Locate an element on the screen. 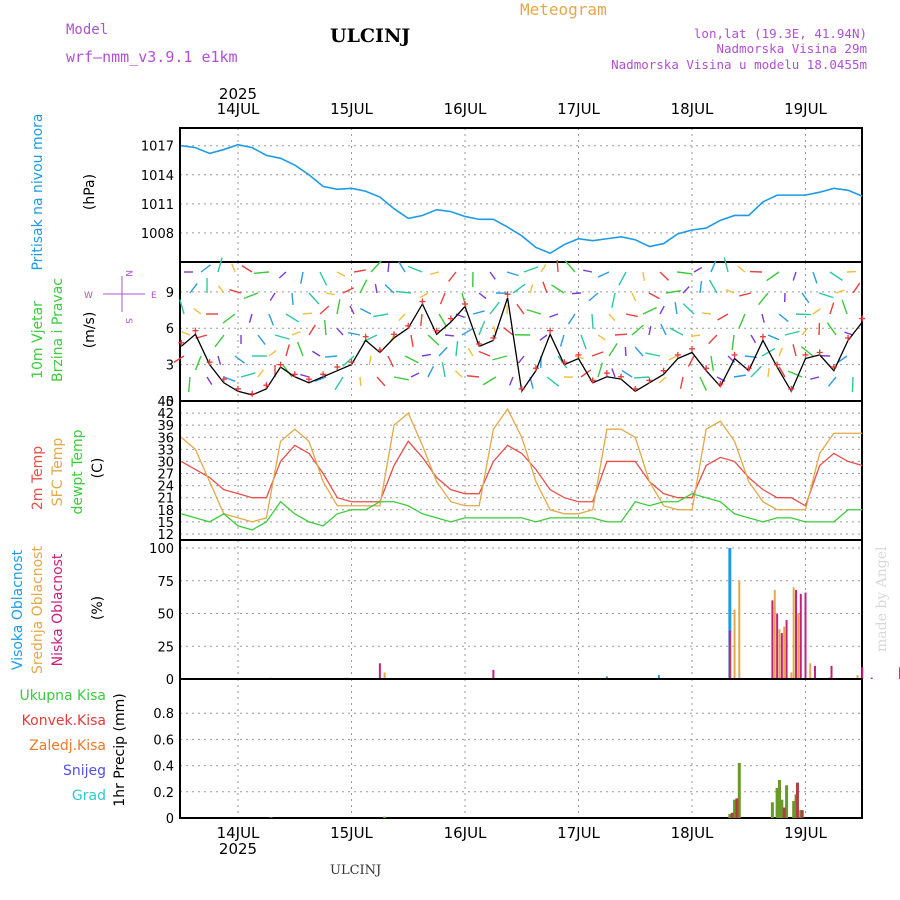 This screenshot has height=900, width=900. temp-unit: (C) is located at coordinates (98, 468).